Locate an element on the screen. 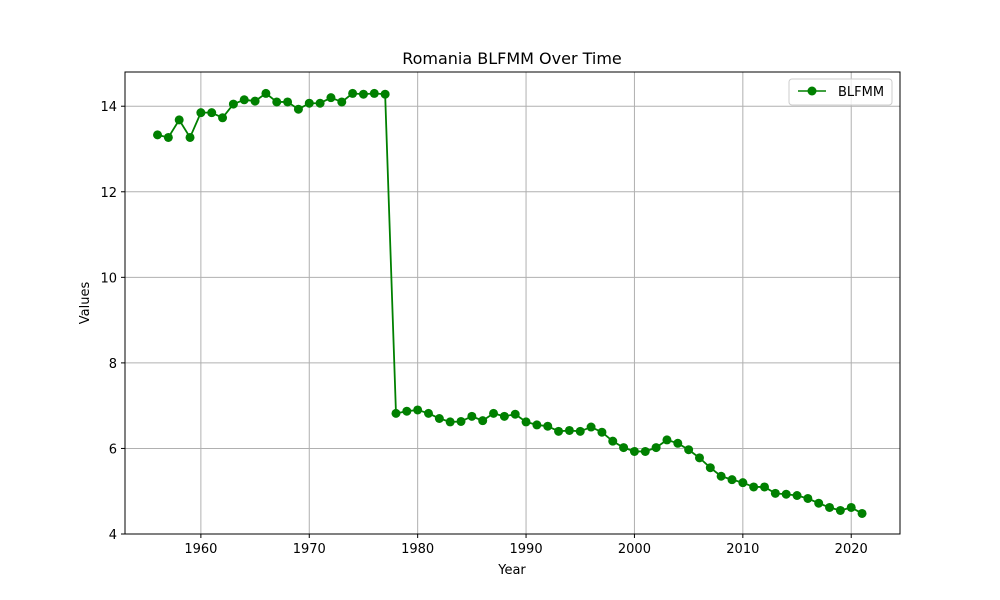 This screenshot has width=1000, height=600. y-tick-label: 8 is located at coordinates (113, 364).